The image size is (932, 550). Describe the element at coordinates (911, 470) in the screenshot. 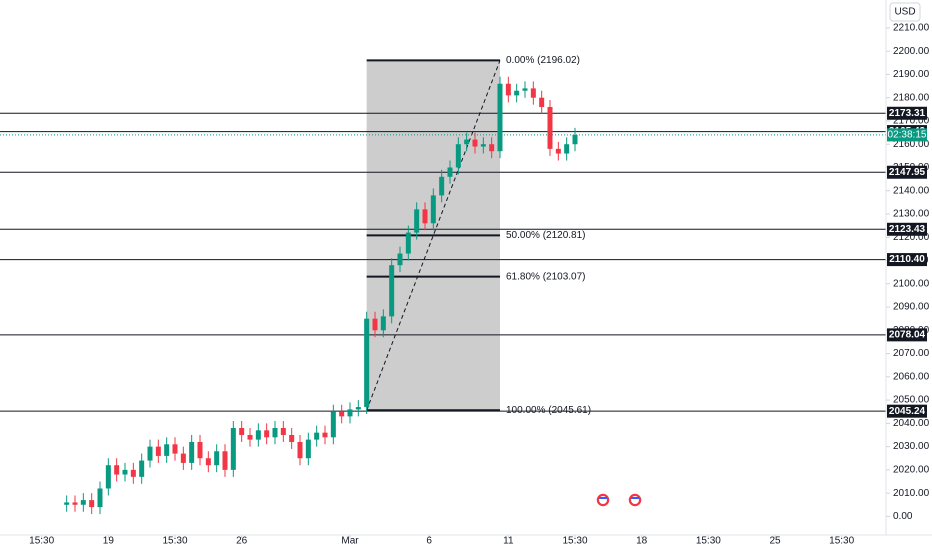

I see `y-tick-label: 2020.00` at that location.